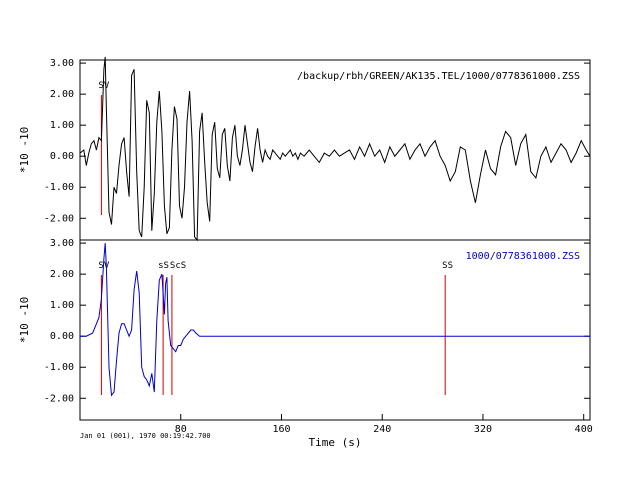  What do you see at coordinates (24, 320) in the screenshot?
I see `panel-bottom-ylabel: *10 -10` at bounding box center [24, 320].